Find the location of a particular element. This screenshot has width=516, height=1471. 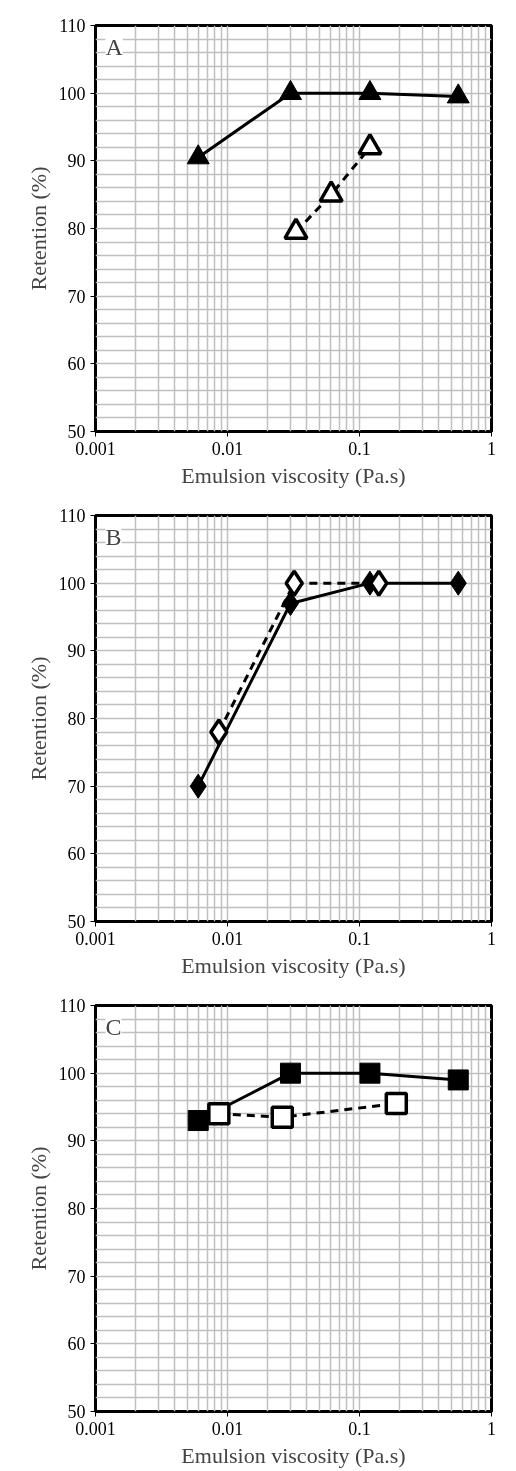

annotation: B is located at coordinates (113, 536).